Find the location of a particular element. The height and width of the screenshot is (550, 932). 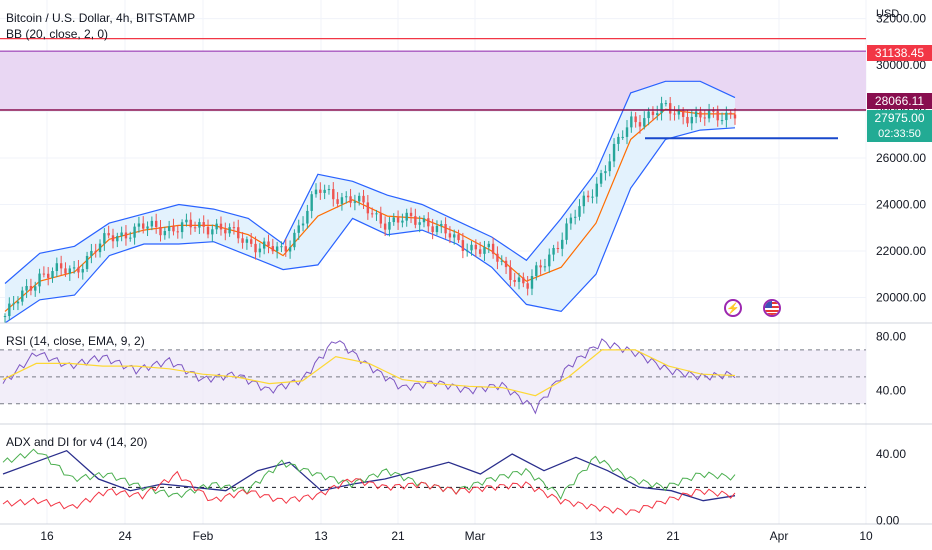

rsi-ma-line is located at coordinates (369, 373).